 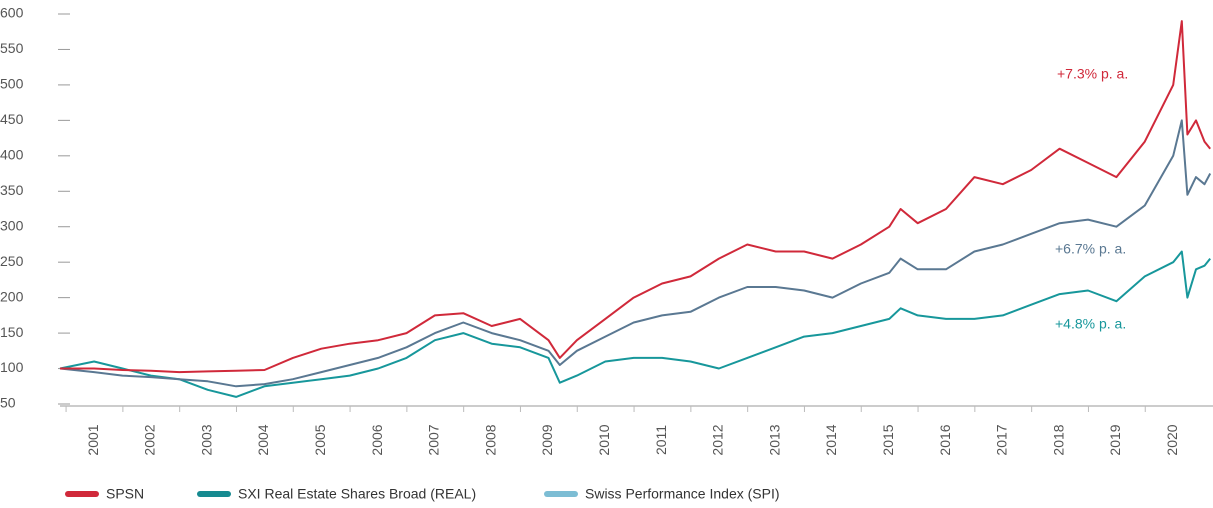 What do you see at coordinates (661, 440) in the screenshot?
I see `x-tick-label: 2011` at bounding box center [661, 440].